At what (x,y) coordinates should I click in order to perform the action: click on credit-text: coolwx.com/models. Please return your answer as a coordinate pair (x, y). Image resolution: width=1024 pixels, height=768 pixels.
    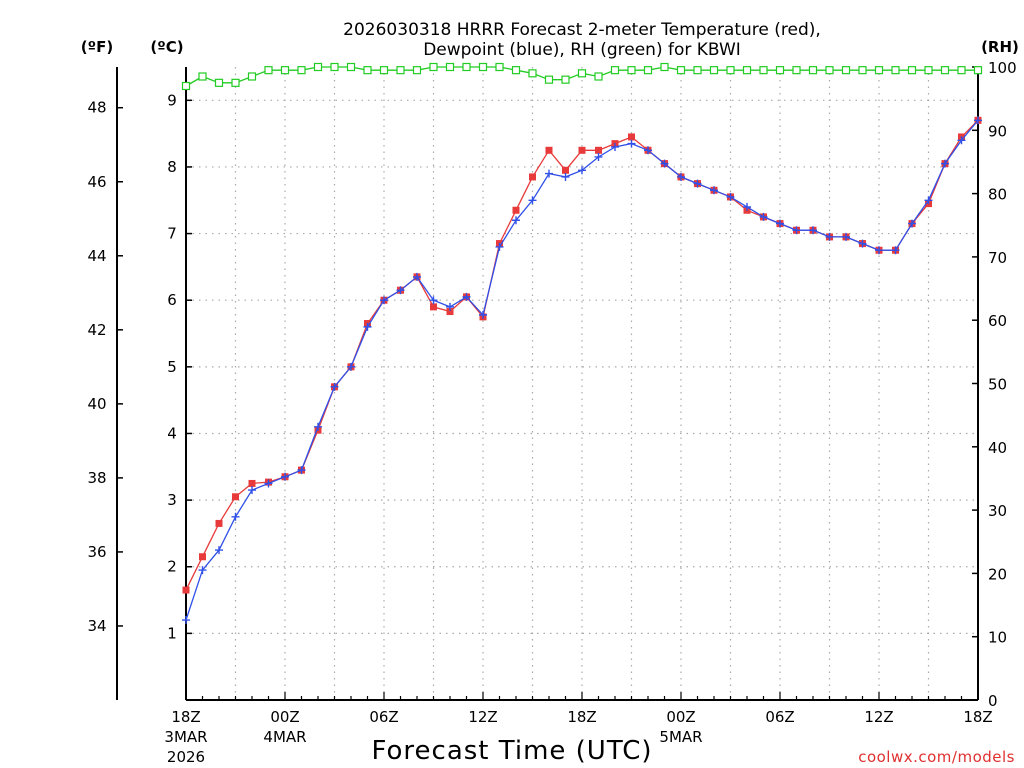
    Looking at the image, I should click on (936, 757).